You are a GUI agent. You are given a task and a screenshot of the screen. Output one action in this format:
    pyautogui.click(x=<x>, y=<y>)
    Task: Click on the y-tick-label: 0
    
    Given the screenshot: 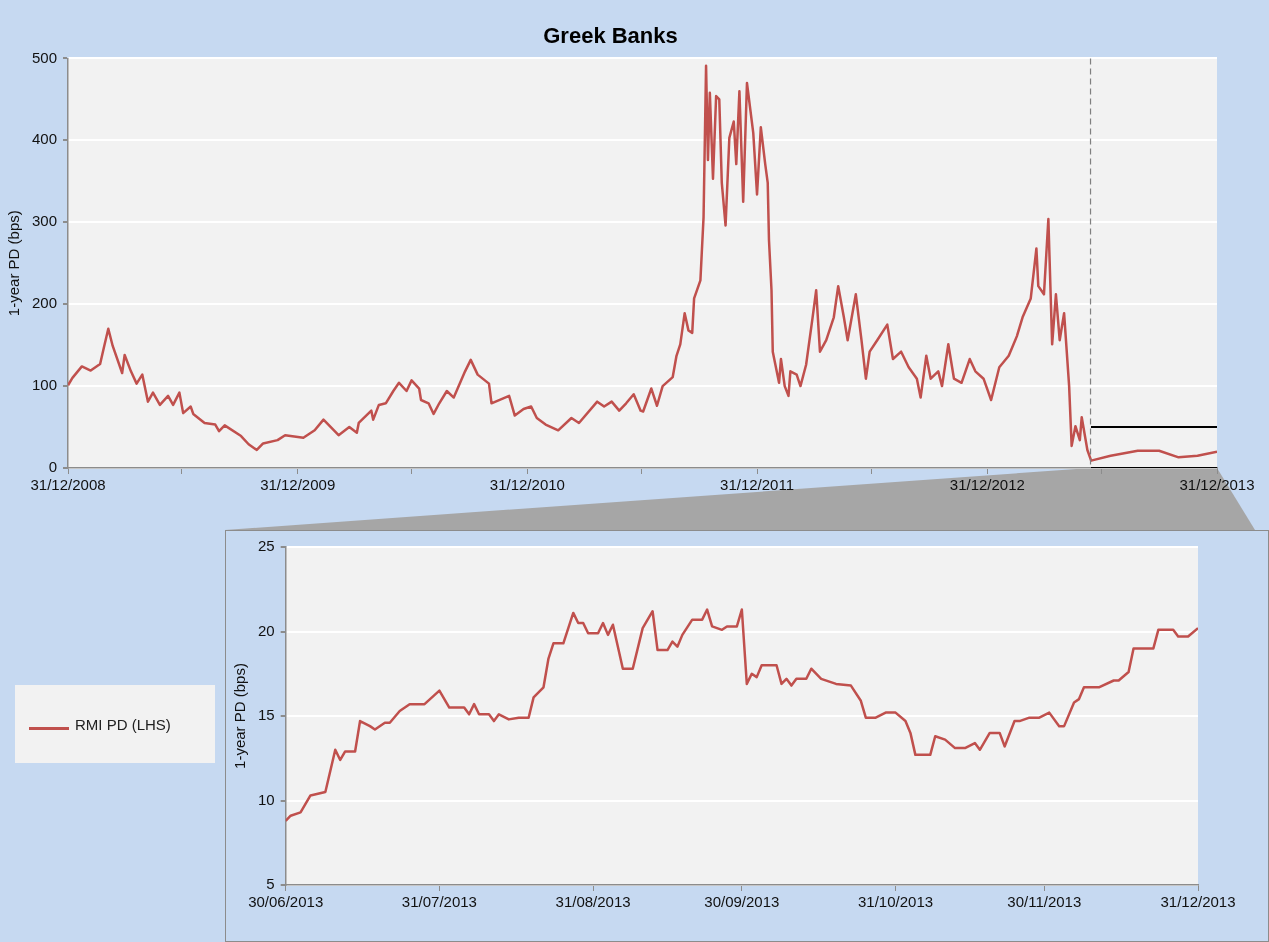 What is the action you would take?
    pyautogui.click(x=53, y=467)
    